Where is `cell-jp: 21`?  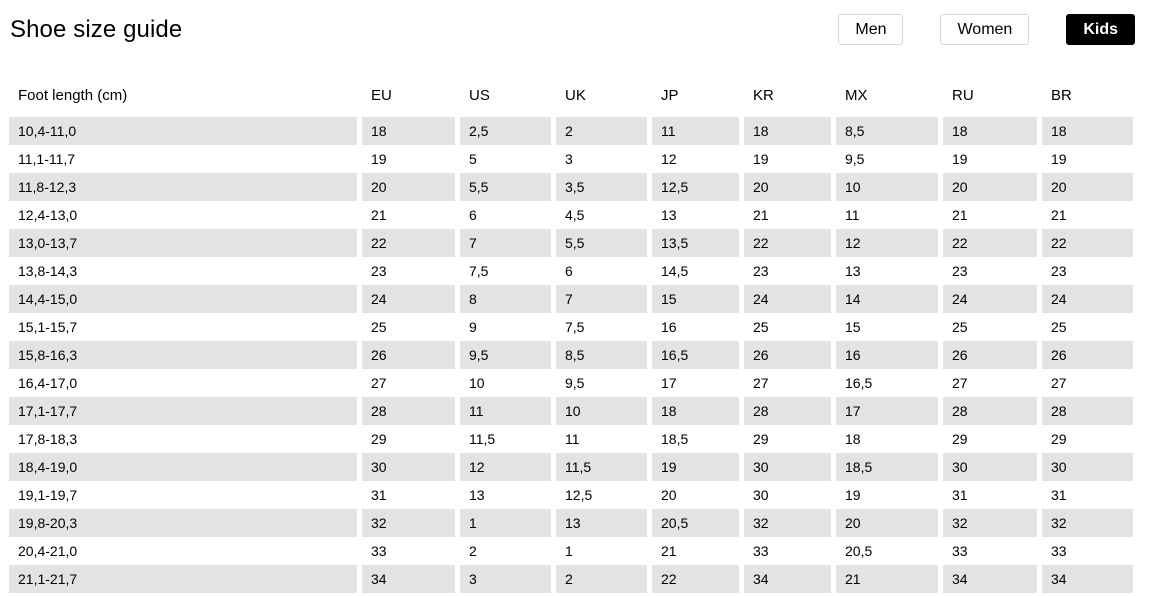
cell-jp: 21 is located at coordinates (669, 551).